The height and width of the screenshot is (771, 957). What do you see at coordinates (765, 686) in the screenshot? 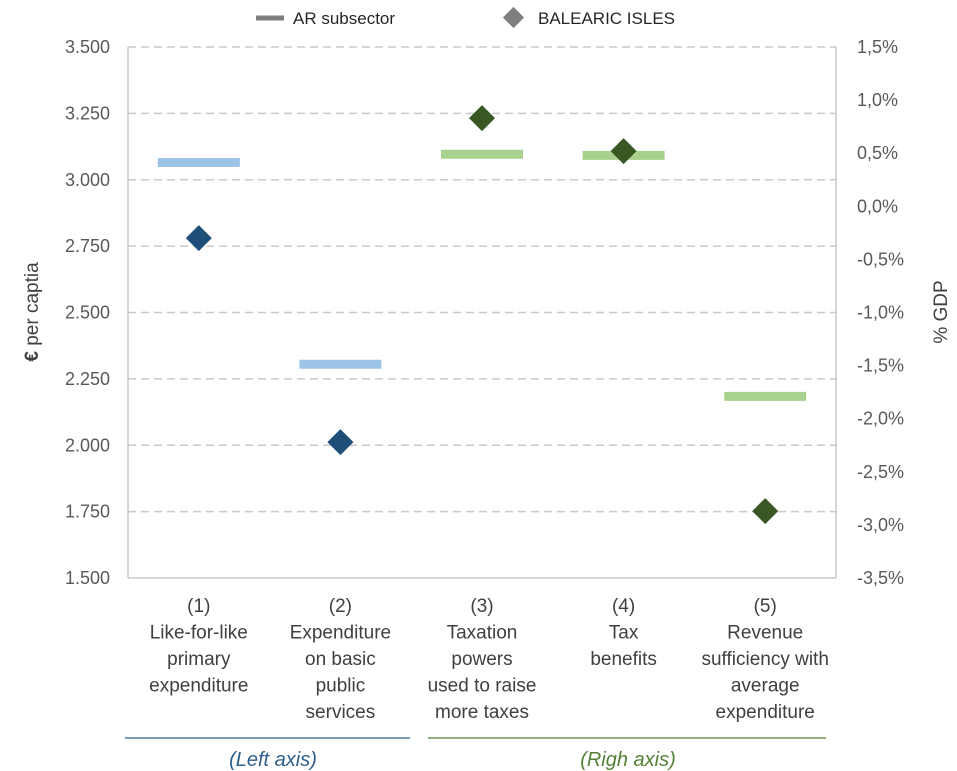
I see `category-label-line: average` at bounding box center [765, 686].